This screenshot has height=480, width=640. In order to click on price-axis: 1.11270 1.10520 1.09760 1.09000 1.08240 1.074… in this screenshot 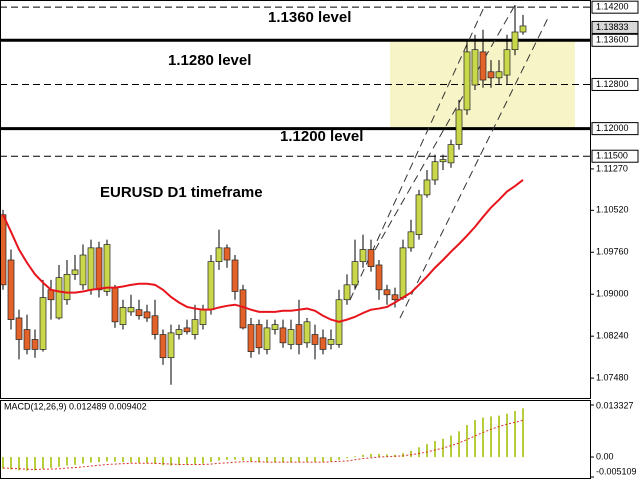, I will do `click(614, 239)`.